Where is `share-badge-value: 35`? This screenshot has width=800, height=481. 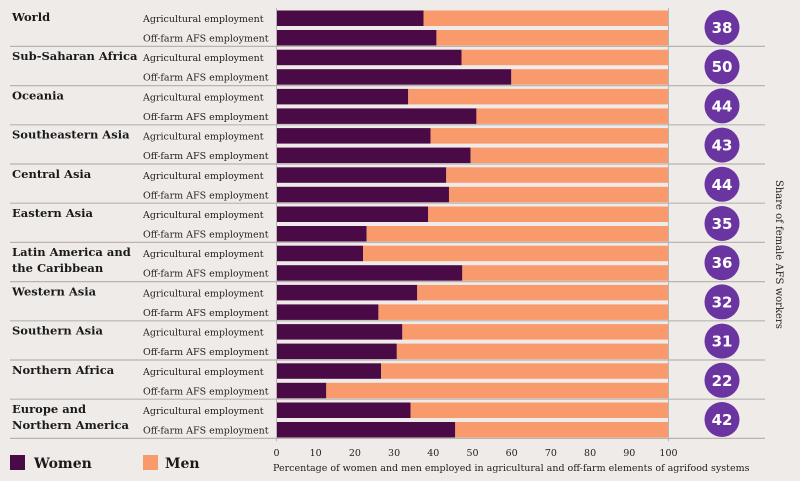 share-badge-value: 35 is located at coordinates (722, 224).